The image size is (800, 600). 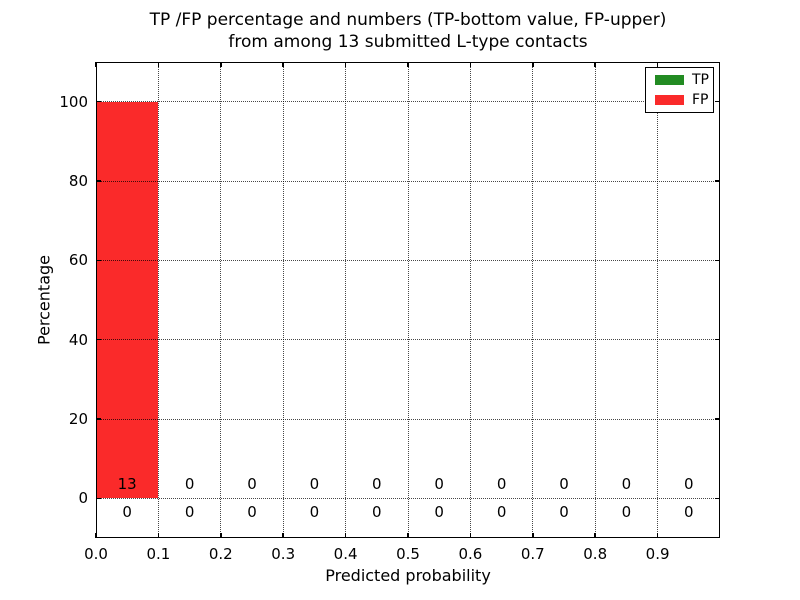 I want to click on x-tick-label: 0.2, so click(x=220, y=554).